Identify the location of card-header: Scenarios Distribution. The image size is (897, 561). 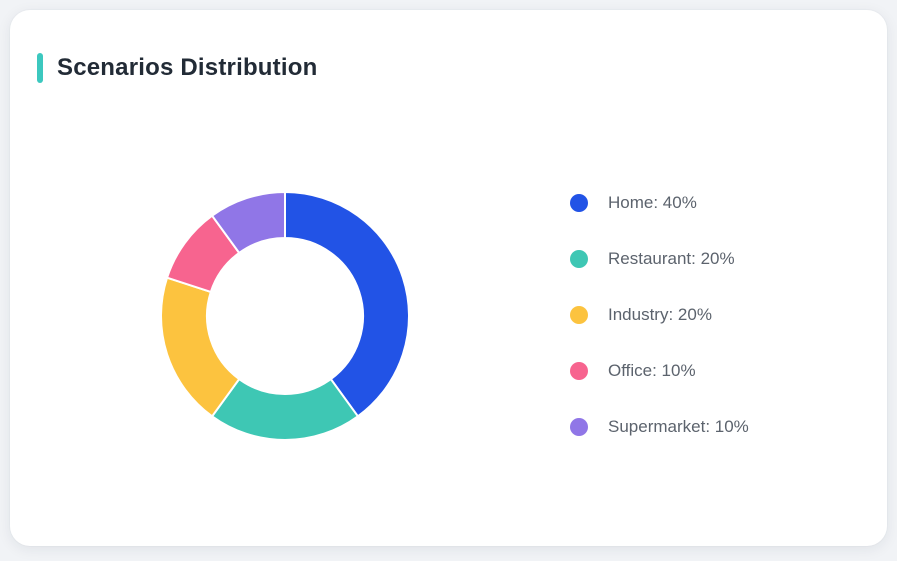
(177, 68).